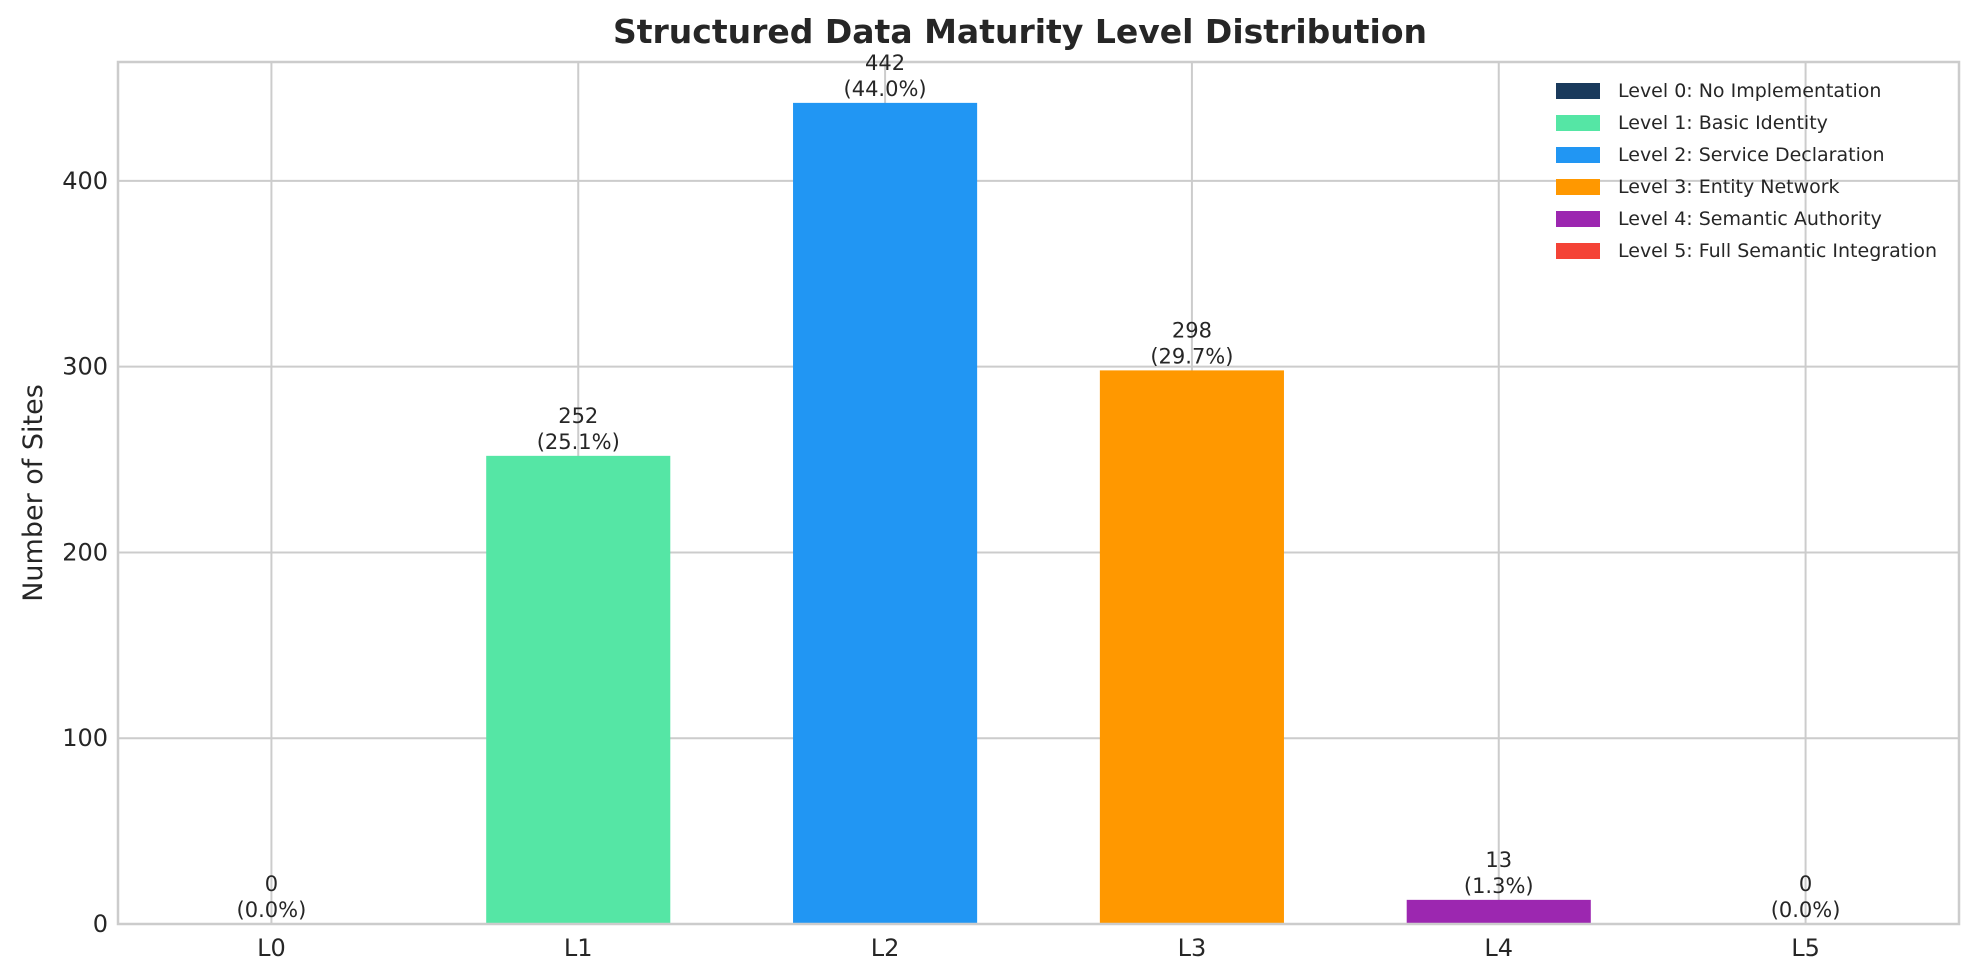  I want to click on x-tick-label: L3, so click(1192, 948).